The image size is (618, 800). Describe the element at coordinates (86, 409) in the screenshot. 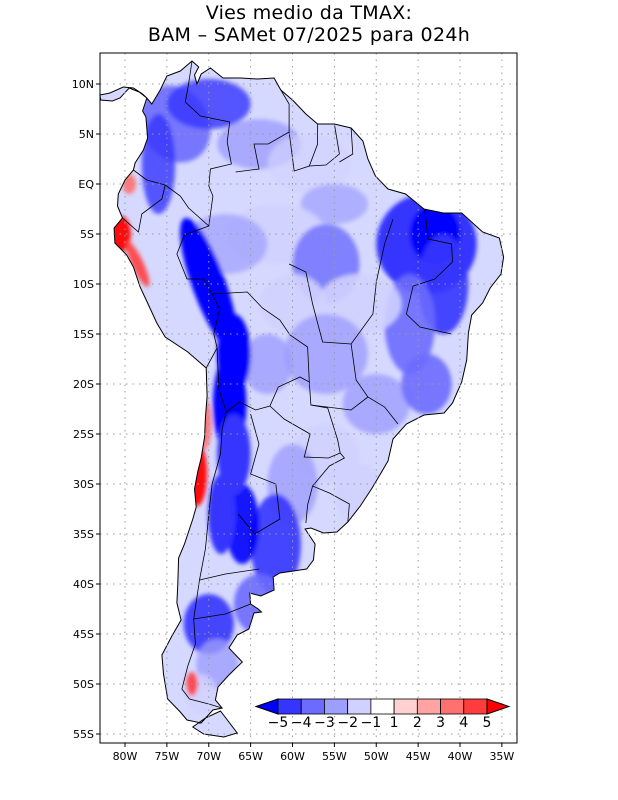

I see `latitude-axis: 10N 5N EQ 5S 10S 15S 20S 25S 30S 35S 40S 45S 50S 55S` at that location.